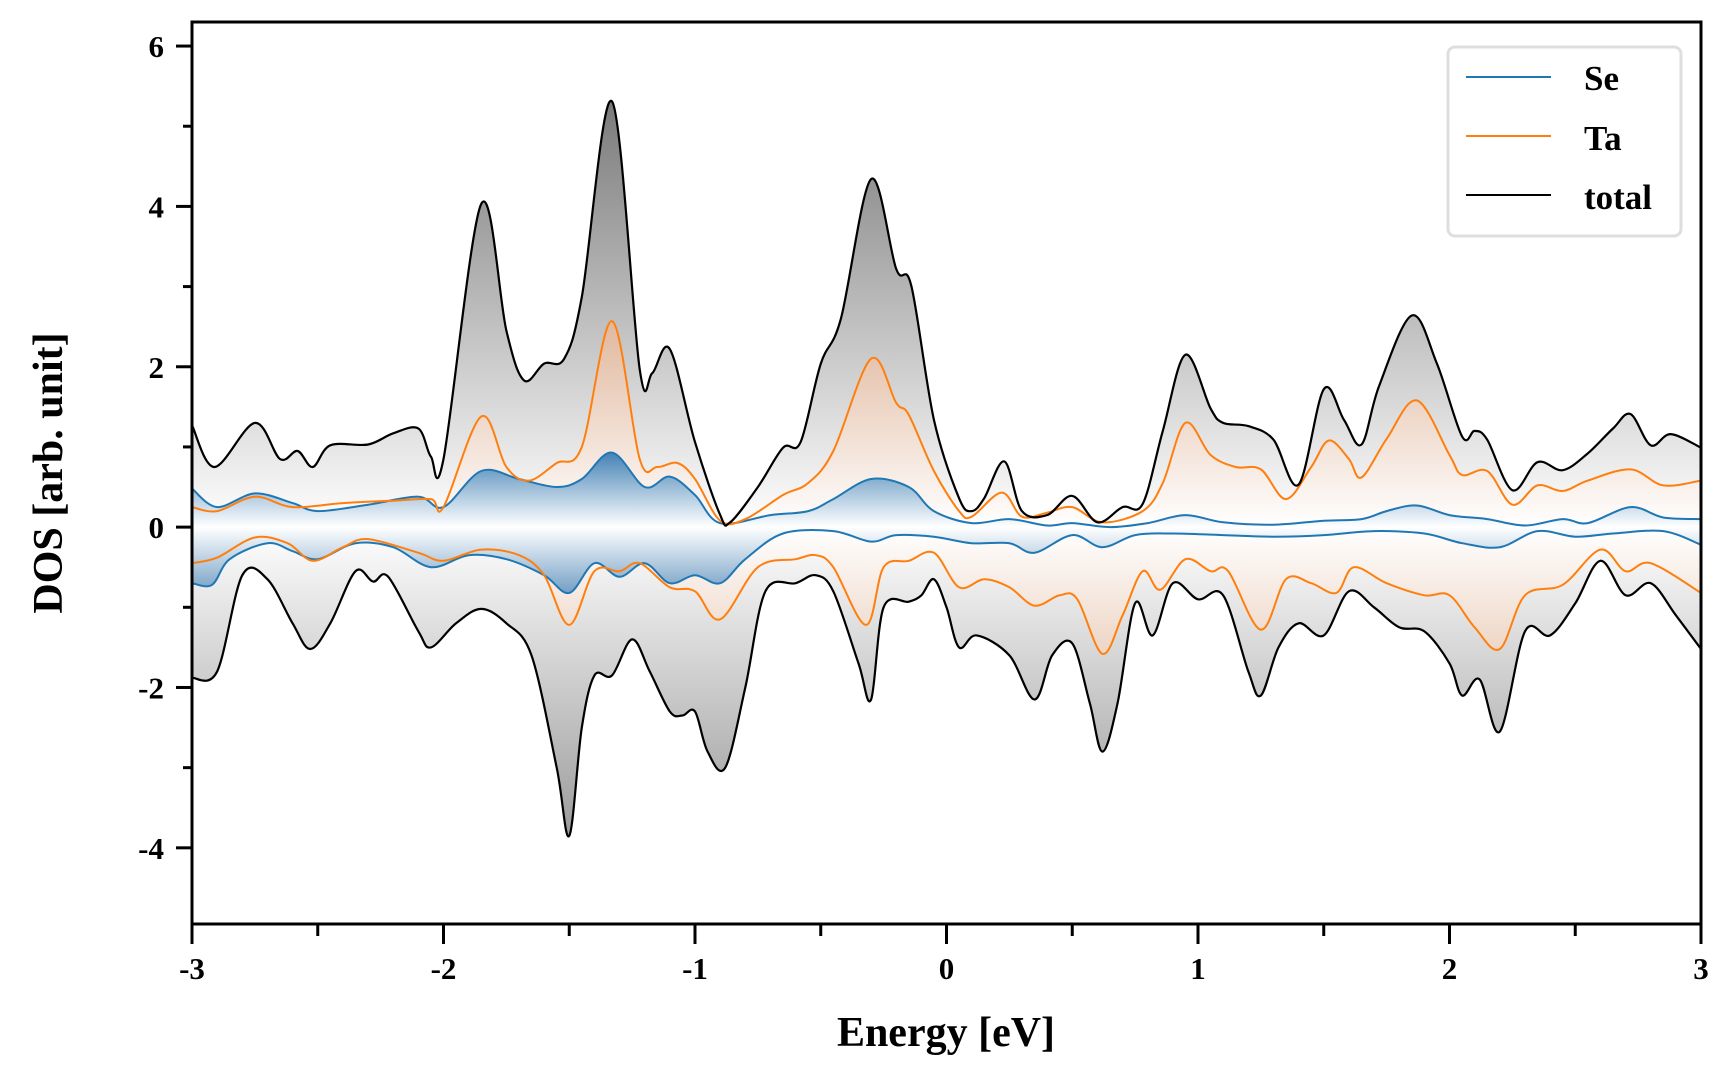 The width and height of the screenshot is (1728, 1080). I want to click on line-se-up, so click(946, 490).